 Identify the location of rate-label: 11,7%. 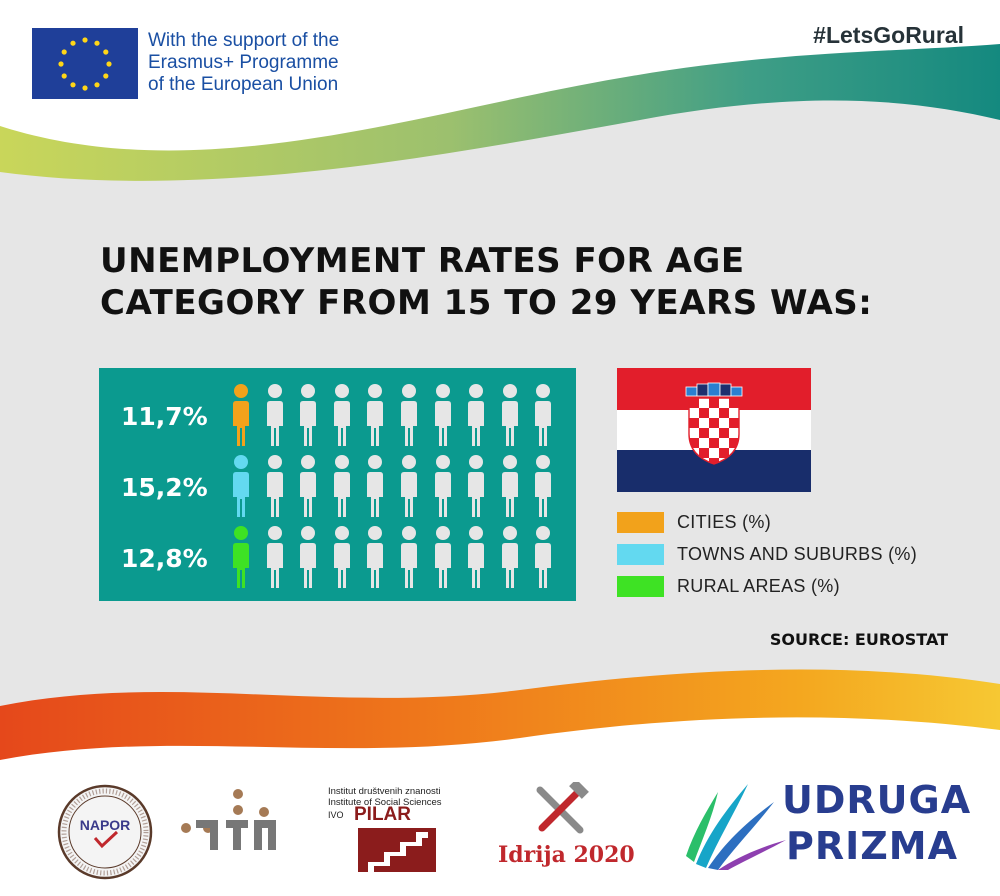
(164, 416).